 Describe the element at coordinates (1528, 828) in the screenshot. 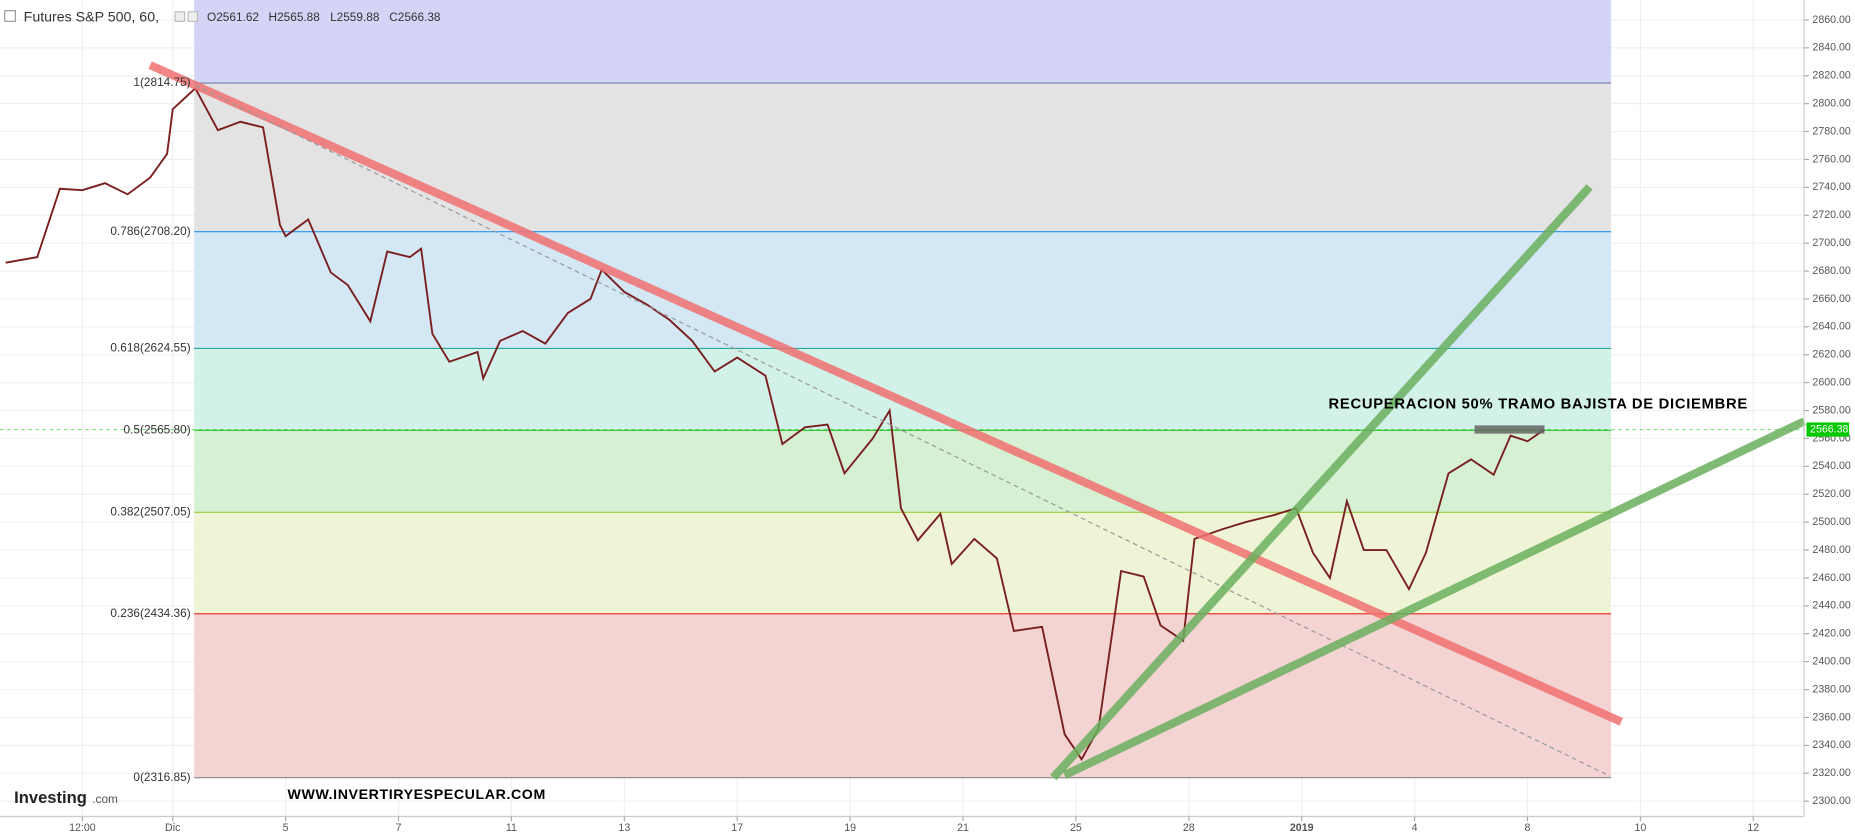

I see `x-tick-label: 8` at that location.